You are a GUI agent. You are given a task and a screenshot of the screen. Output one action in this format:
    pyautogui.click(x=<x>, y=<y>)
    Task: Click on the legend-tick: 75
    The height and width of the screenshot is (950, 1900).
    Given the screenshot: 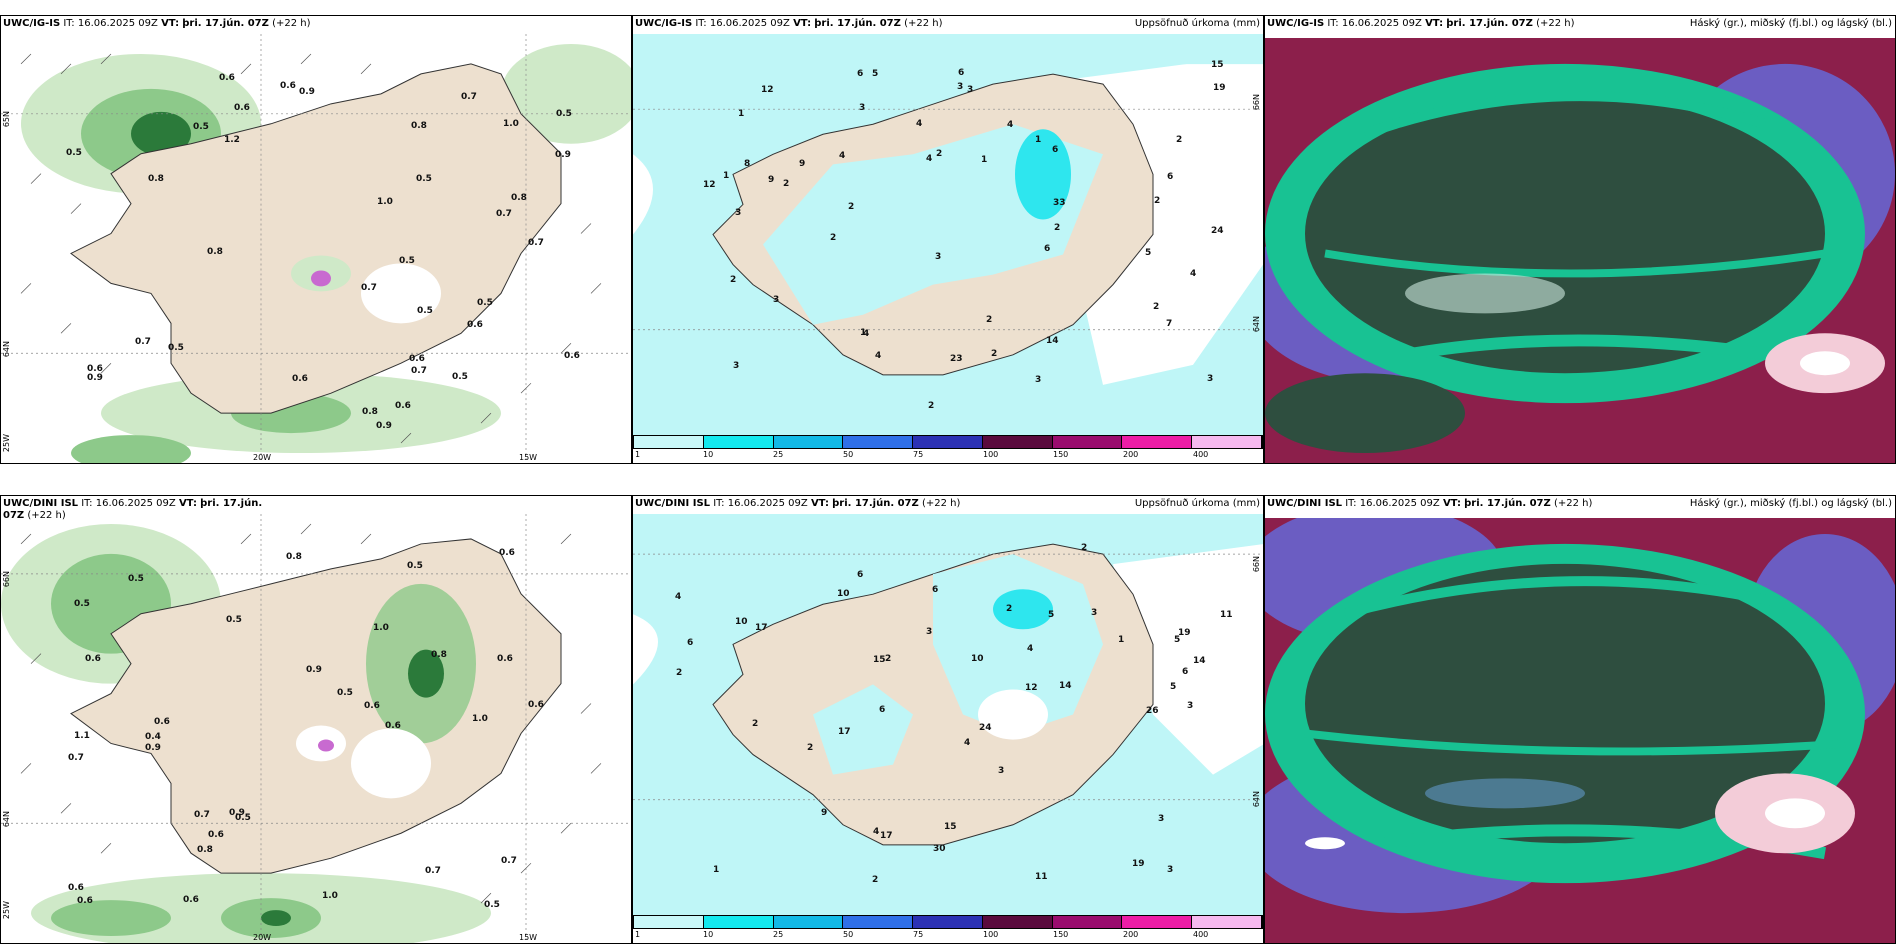 What is the action you would take?
    pyautogui.click(x=918, y=934)
    